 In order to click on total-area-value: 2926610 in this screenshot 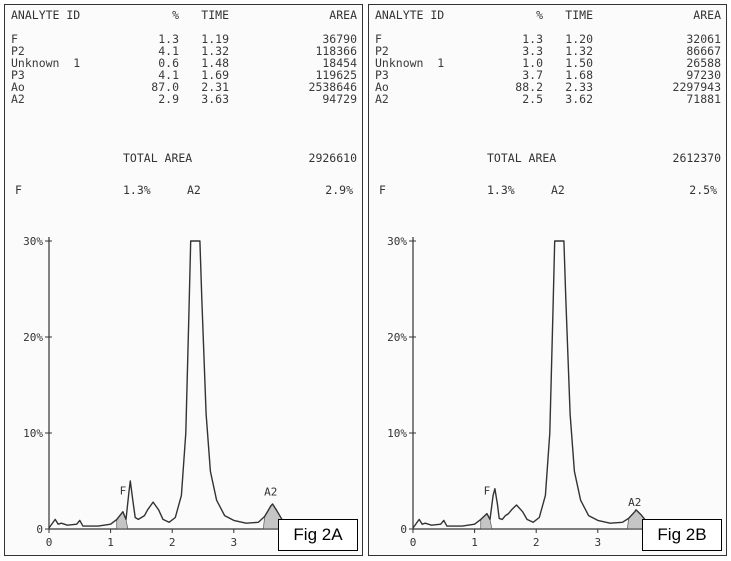, I will do `click(332, 158)`.